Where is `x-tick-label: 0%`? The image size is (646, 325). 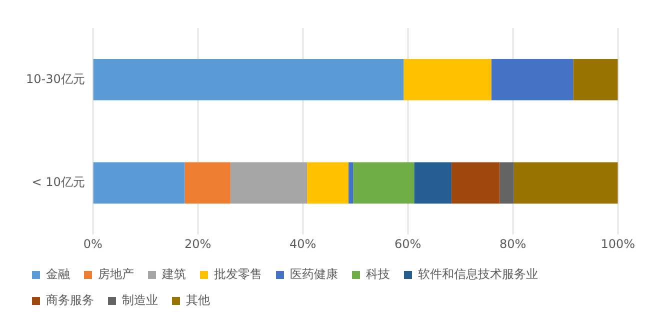
x-tick-label: 0% is located at coordinates (92, 243).